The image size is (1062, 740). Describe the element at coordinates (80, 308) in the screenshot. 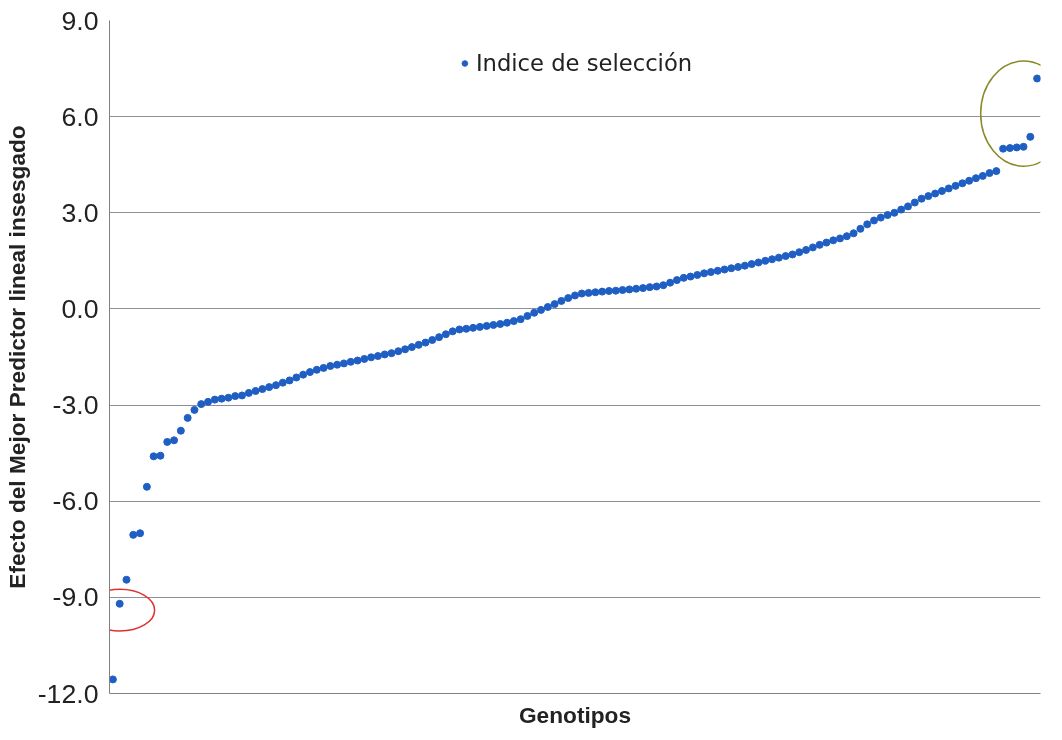

I see `y-tick-label: 0.0` at that location.